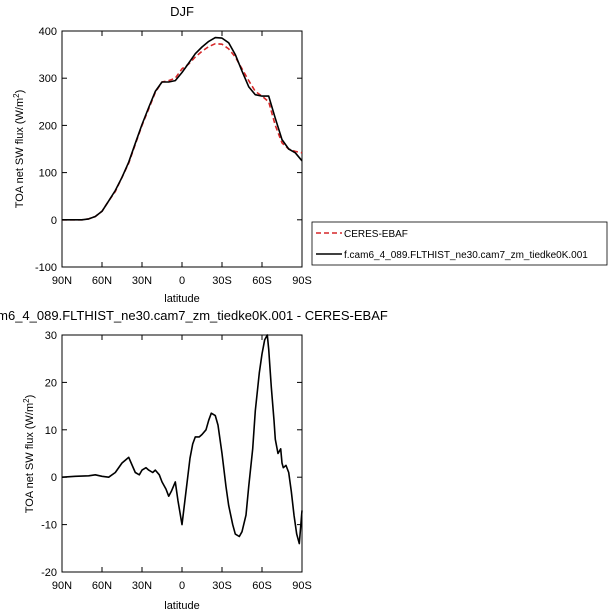 This screenshot has width=612, height=616. I want to click on legend-frame, so click(459, 243).